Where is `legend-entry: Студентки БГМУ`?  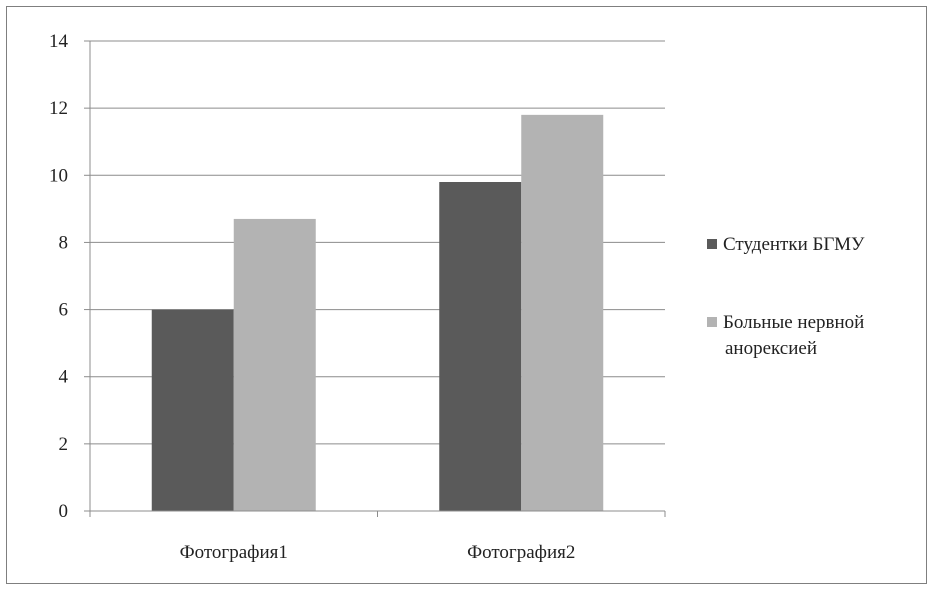 legend-entry: Студентки БГМУ is located at coordinates (786, 244).